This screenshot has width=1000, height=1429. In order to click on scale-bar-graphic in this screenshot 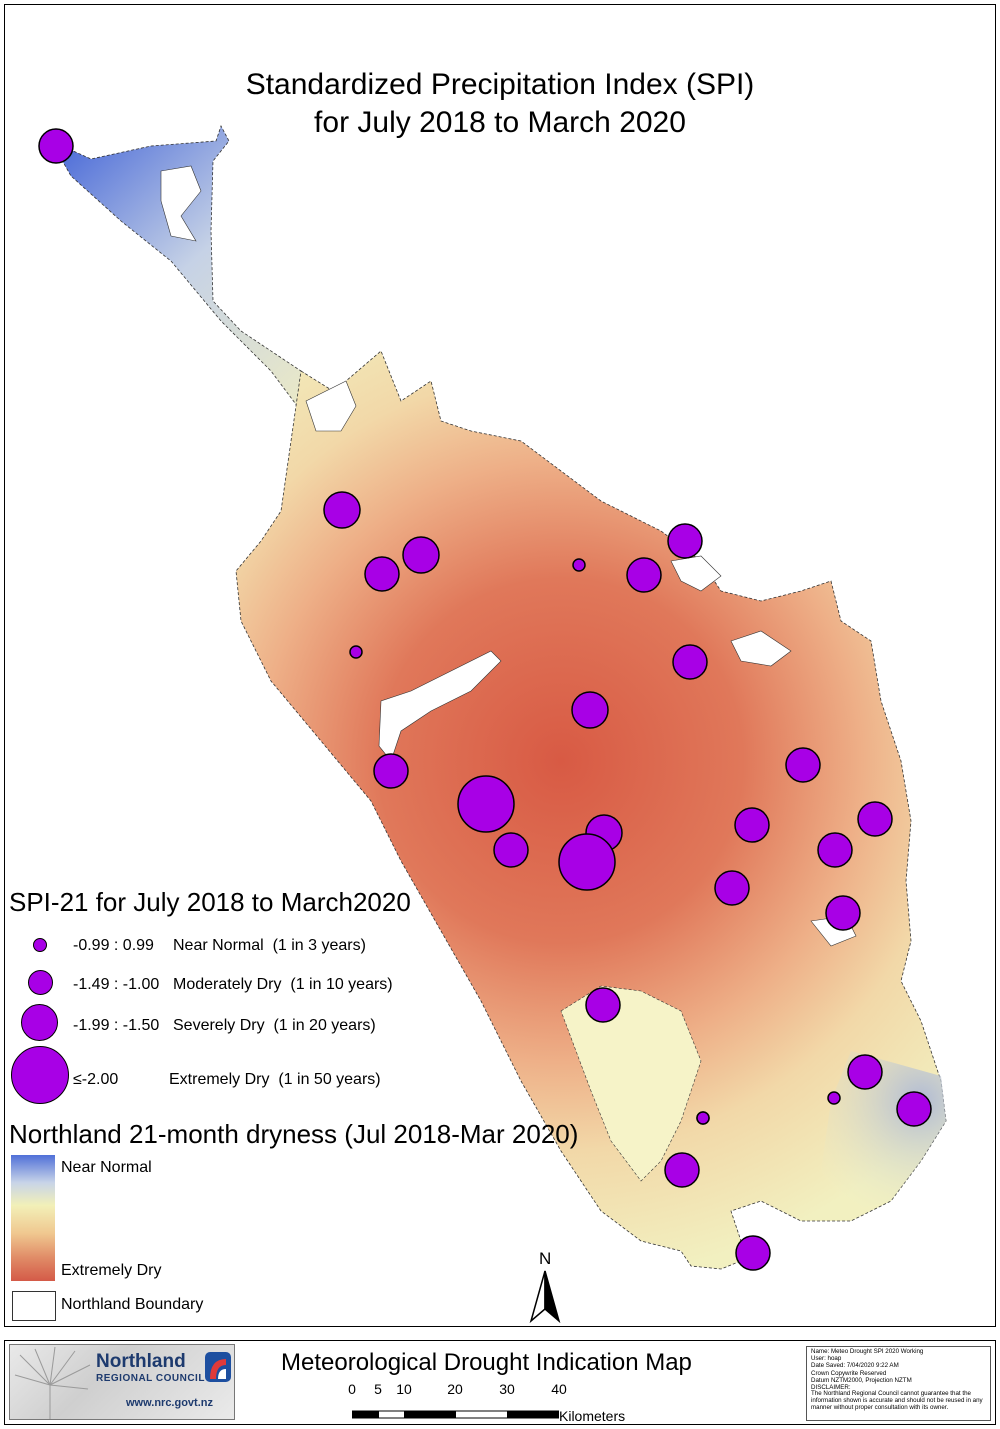, I will do `click(455, 1414)`.